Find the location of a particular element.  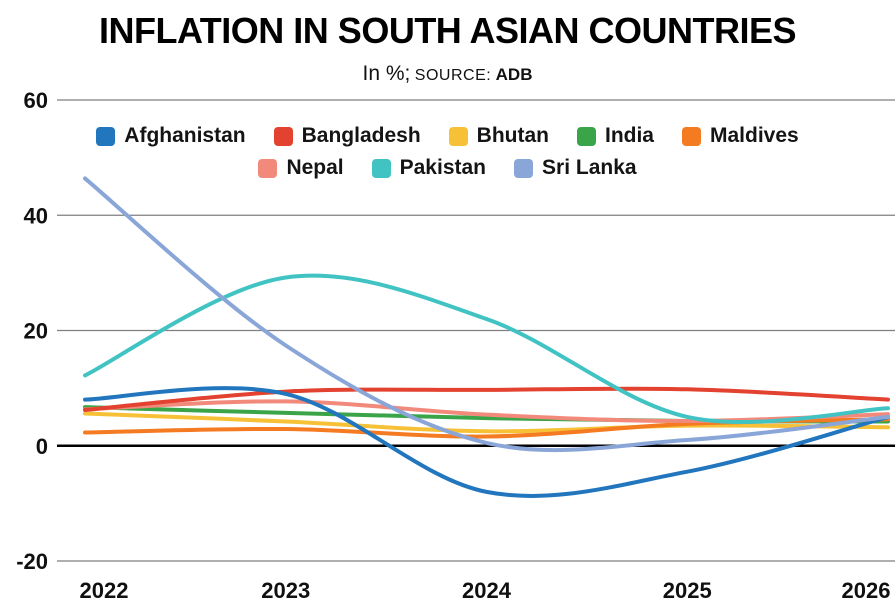

subtitle-unit: In %; is located at coordinates (386, 73).